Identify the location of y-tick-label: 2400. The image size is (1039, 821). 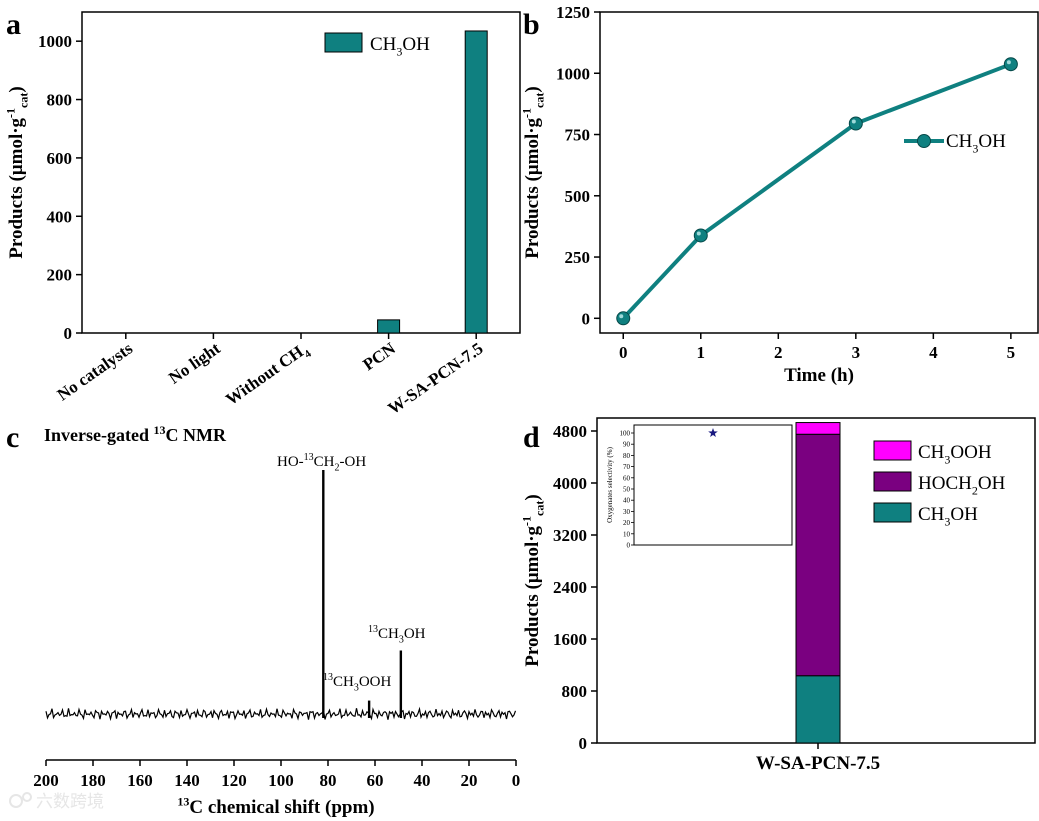
(570, 587).